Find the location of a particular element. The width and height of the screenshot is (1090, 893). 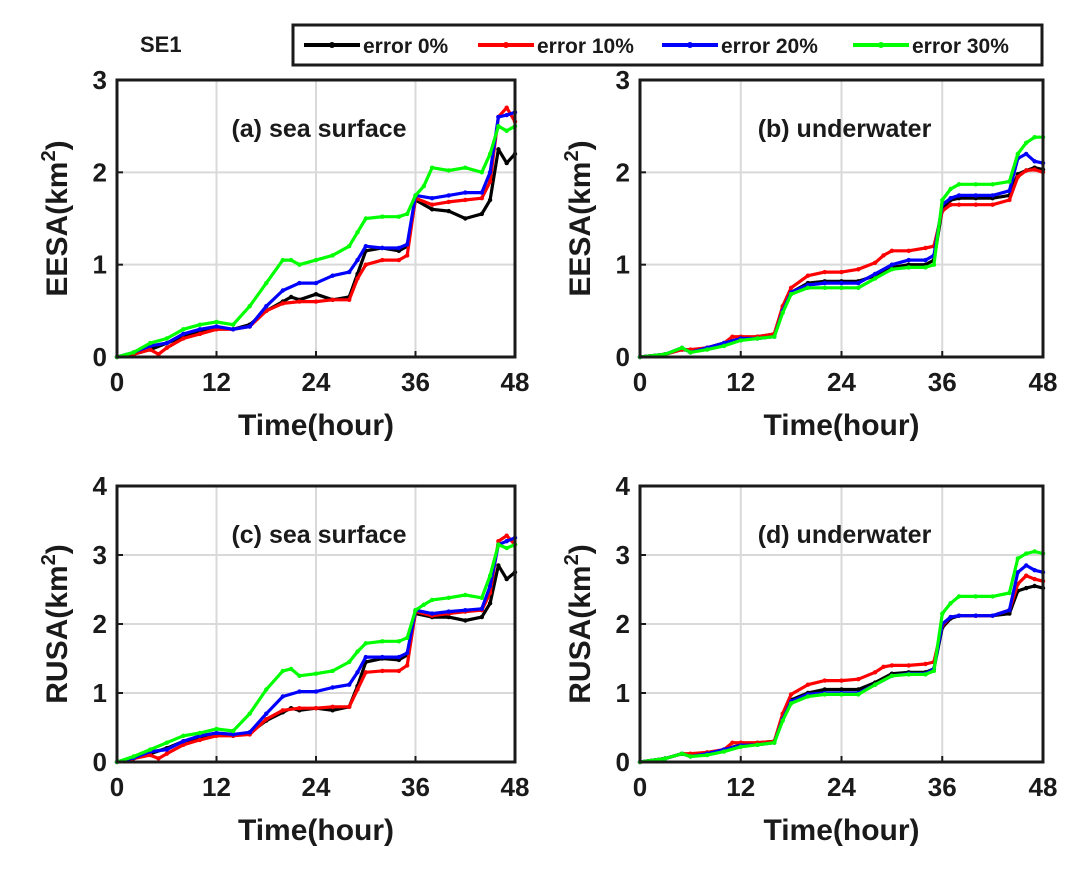

y-axis-label: RUSA(km2) is located at coordinates (56, 623).